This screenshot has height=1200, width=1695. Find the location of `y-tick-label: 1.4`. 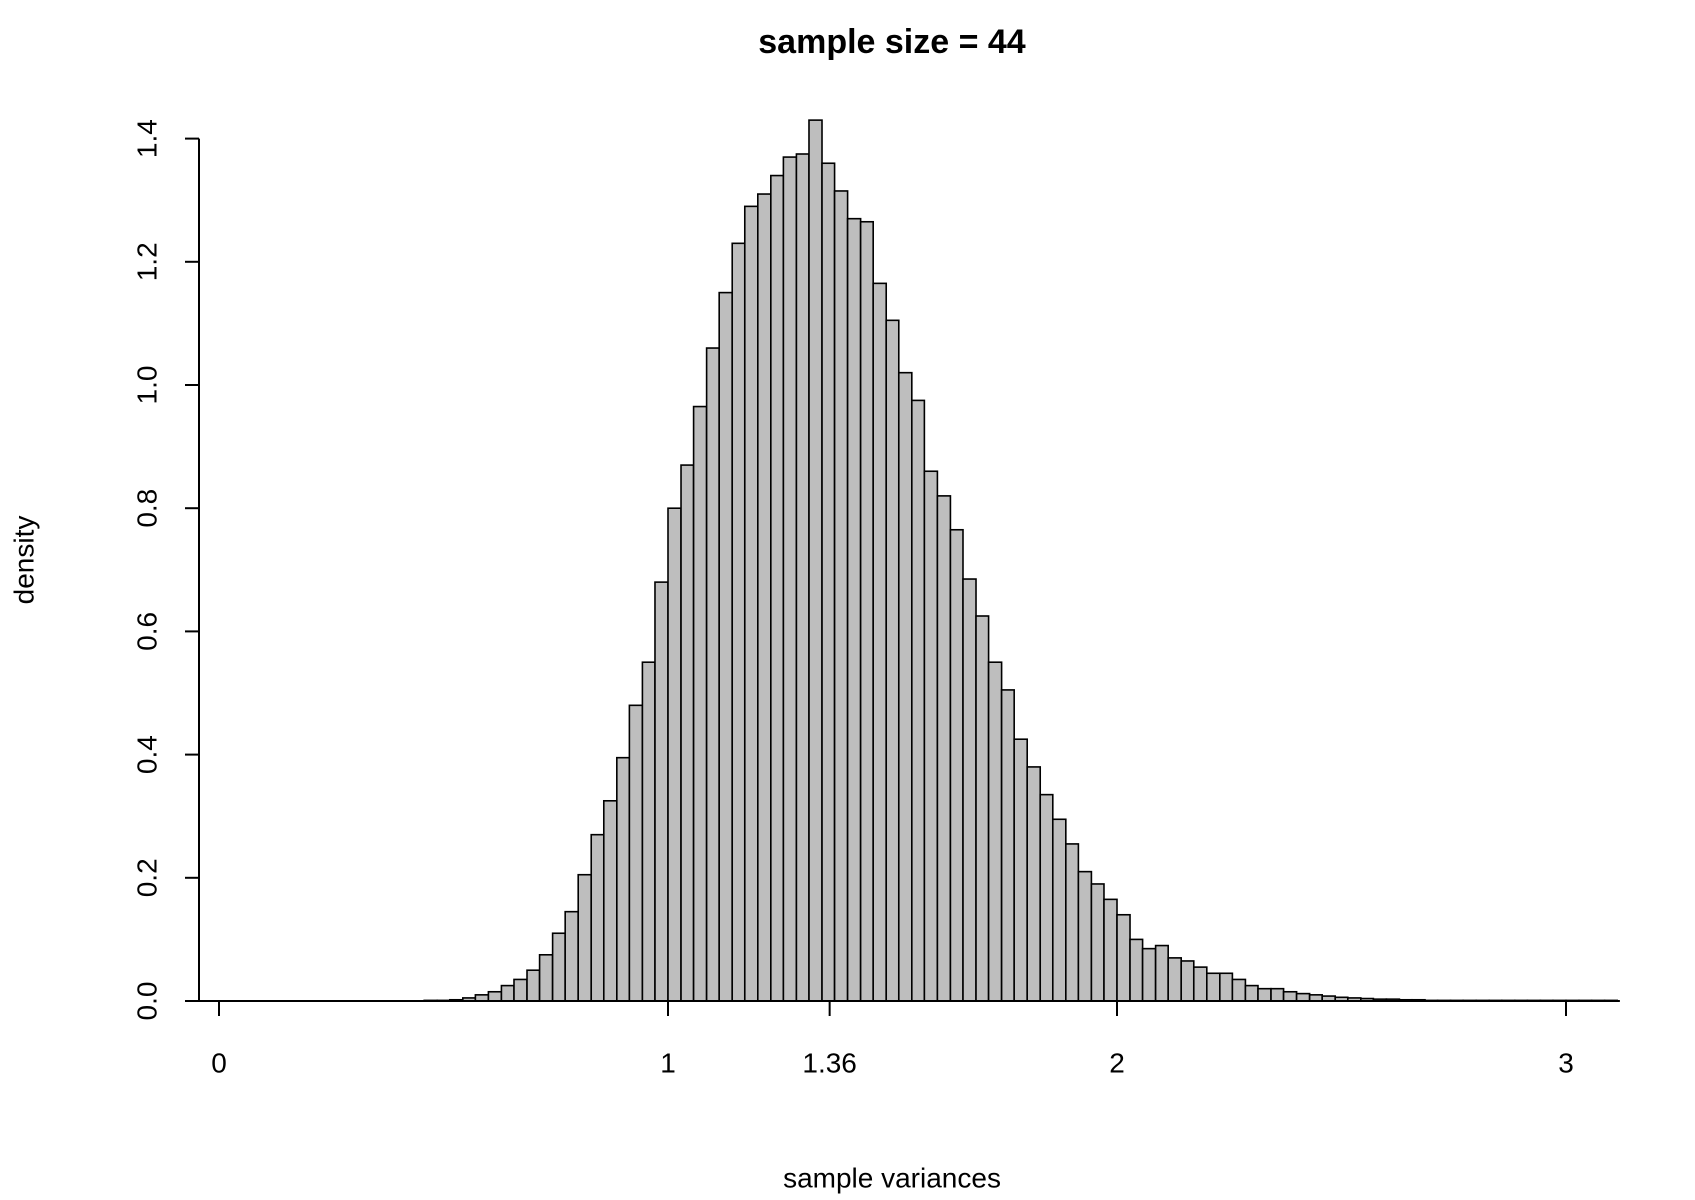

y-tick-label: 1.4 is located at coordinates (146, 138).